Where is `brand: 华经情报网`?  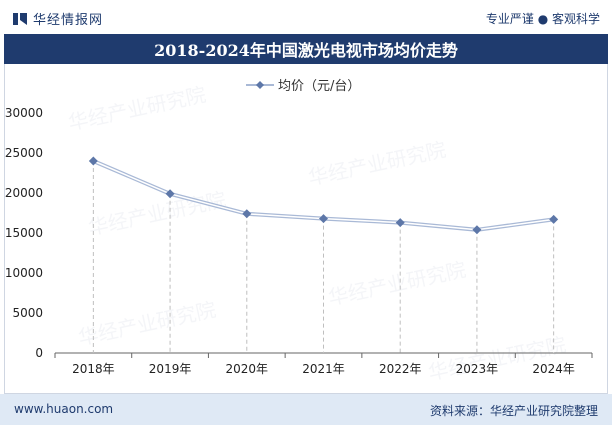 brand: 华经情报网 is located at coordinates (57, 18).